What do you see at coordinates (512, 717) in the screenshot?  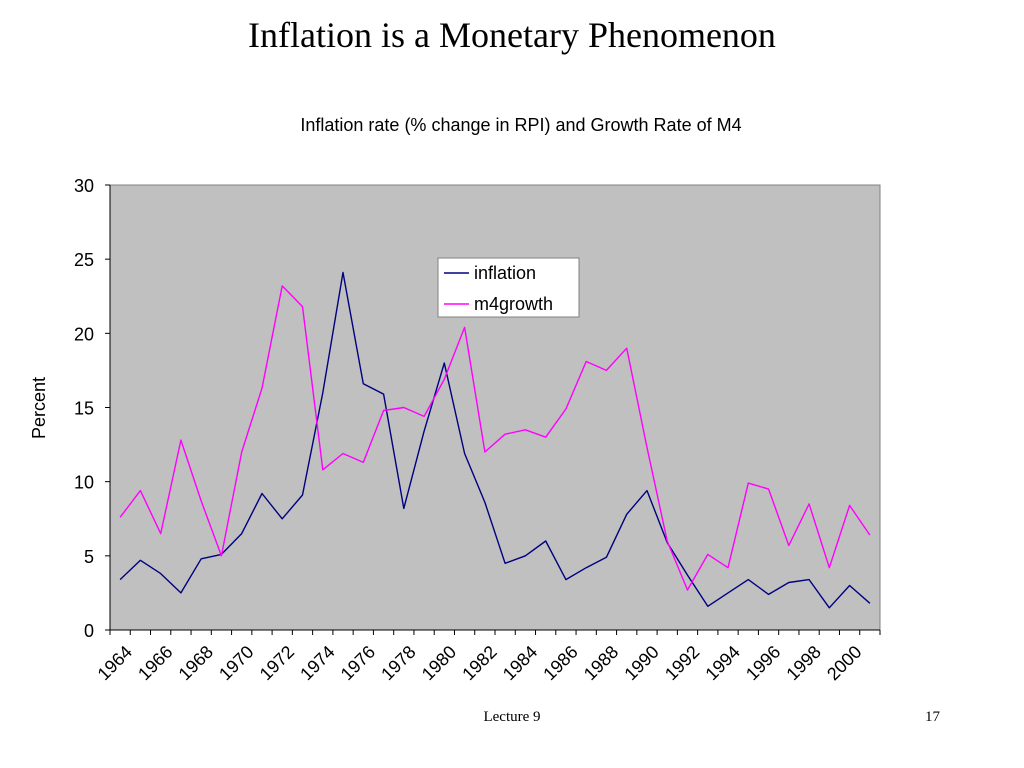 I see `footer-lecture-label: Lecture 9` at bounding box center [512, 717].